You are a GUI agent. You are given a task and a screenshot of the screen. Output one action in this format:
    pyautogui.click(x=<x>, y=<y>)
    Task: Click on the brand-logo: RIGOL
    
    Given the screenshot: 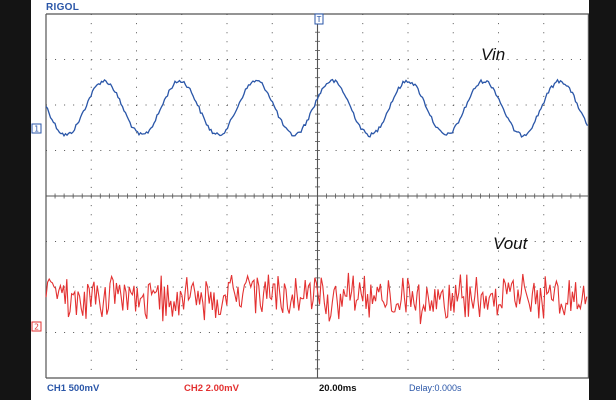 What is the action you would take?
    pyautogui.click(x=63, y=7)
    